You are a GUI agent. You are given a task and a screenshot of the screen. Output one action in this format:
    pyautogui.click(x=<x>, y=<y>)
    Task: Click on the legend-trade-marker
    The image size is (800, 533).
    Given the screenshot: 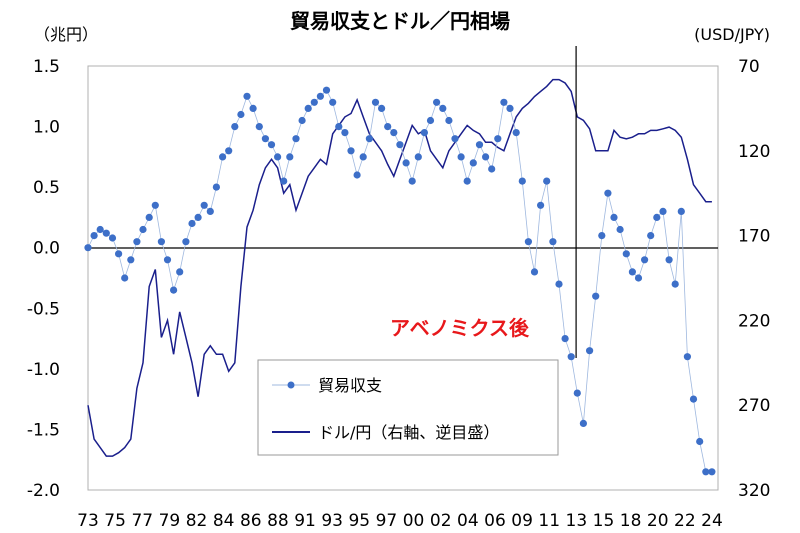 What is the action you would take?
    pyautogui.click(x=291, y=385)
    